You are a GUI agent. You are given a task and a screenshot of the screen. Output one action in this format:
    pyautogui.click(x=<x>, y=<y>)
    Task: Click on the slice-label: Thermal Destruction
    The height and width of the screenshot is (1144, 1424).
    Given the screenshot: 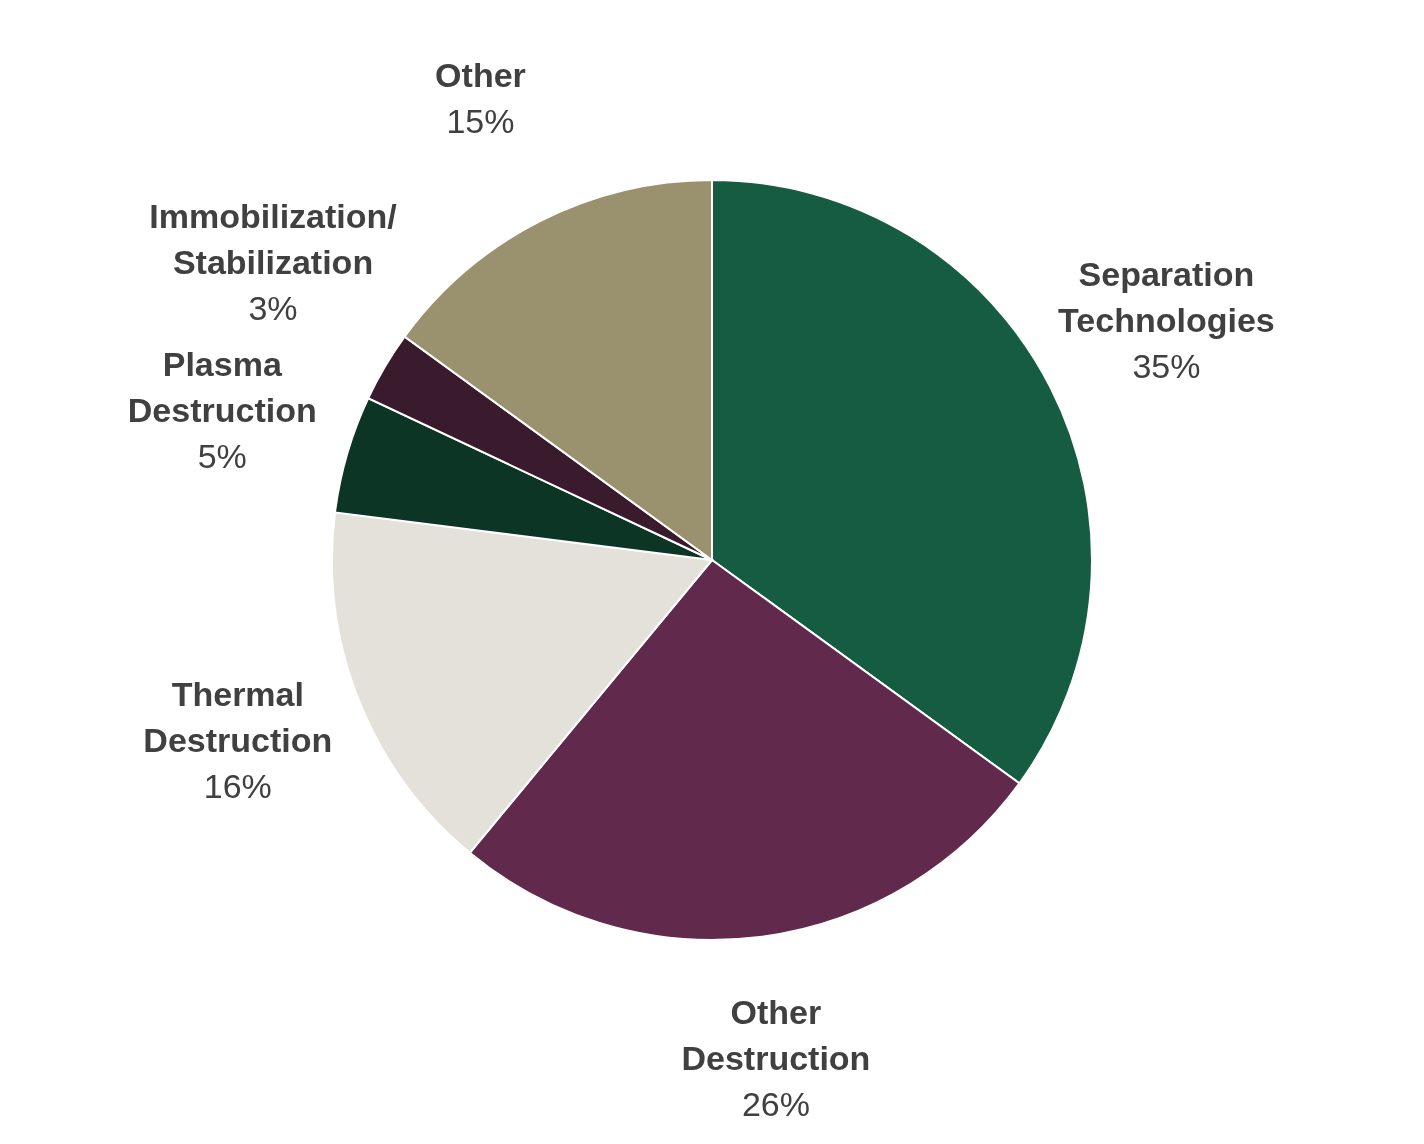 What is the action you would take?
    pyautogui.click(x=238, y=716)
    